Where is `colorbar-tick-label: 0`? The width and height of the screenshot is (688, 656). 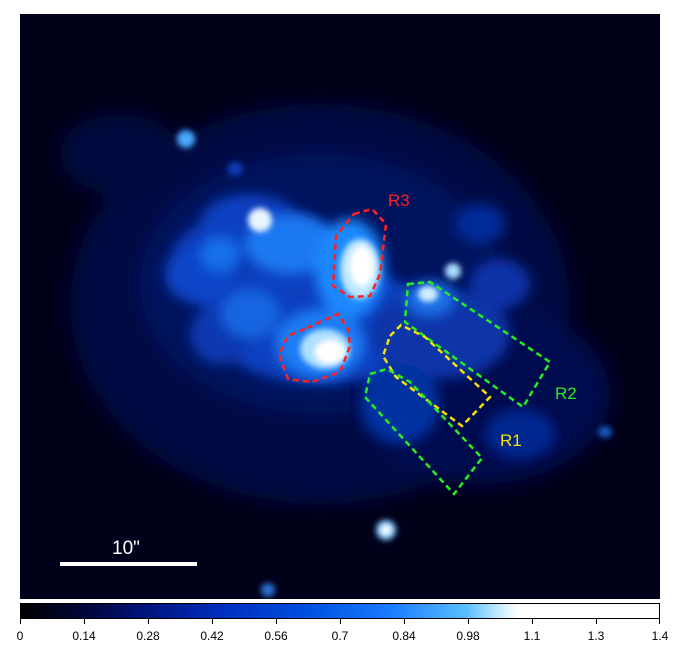
colorbar-tick-label: 0 is located at coordinates (20, 636).